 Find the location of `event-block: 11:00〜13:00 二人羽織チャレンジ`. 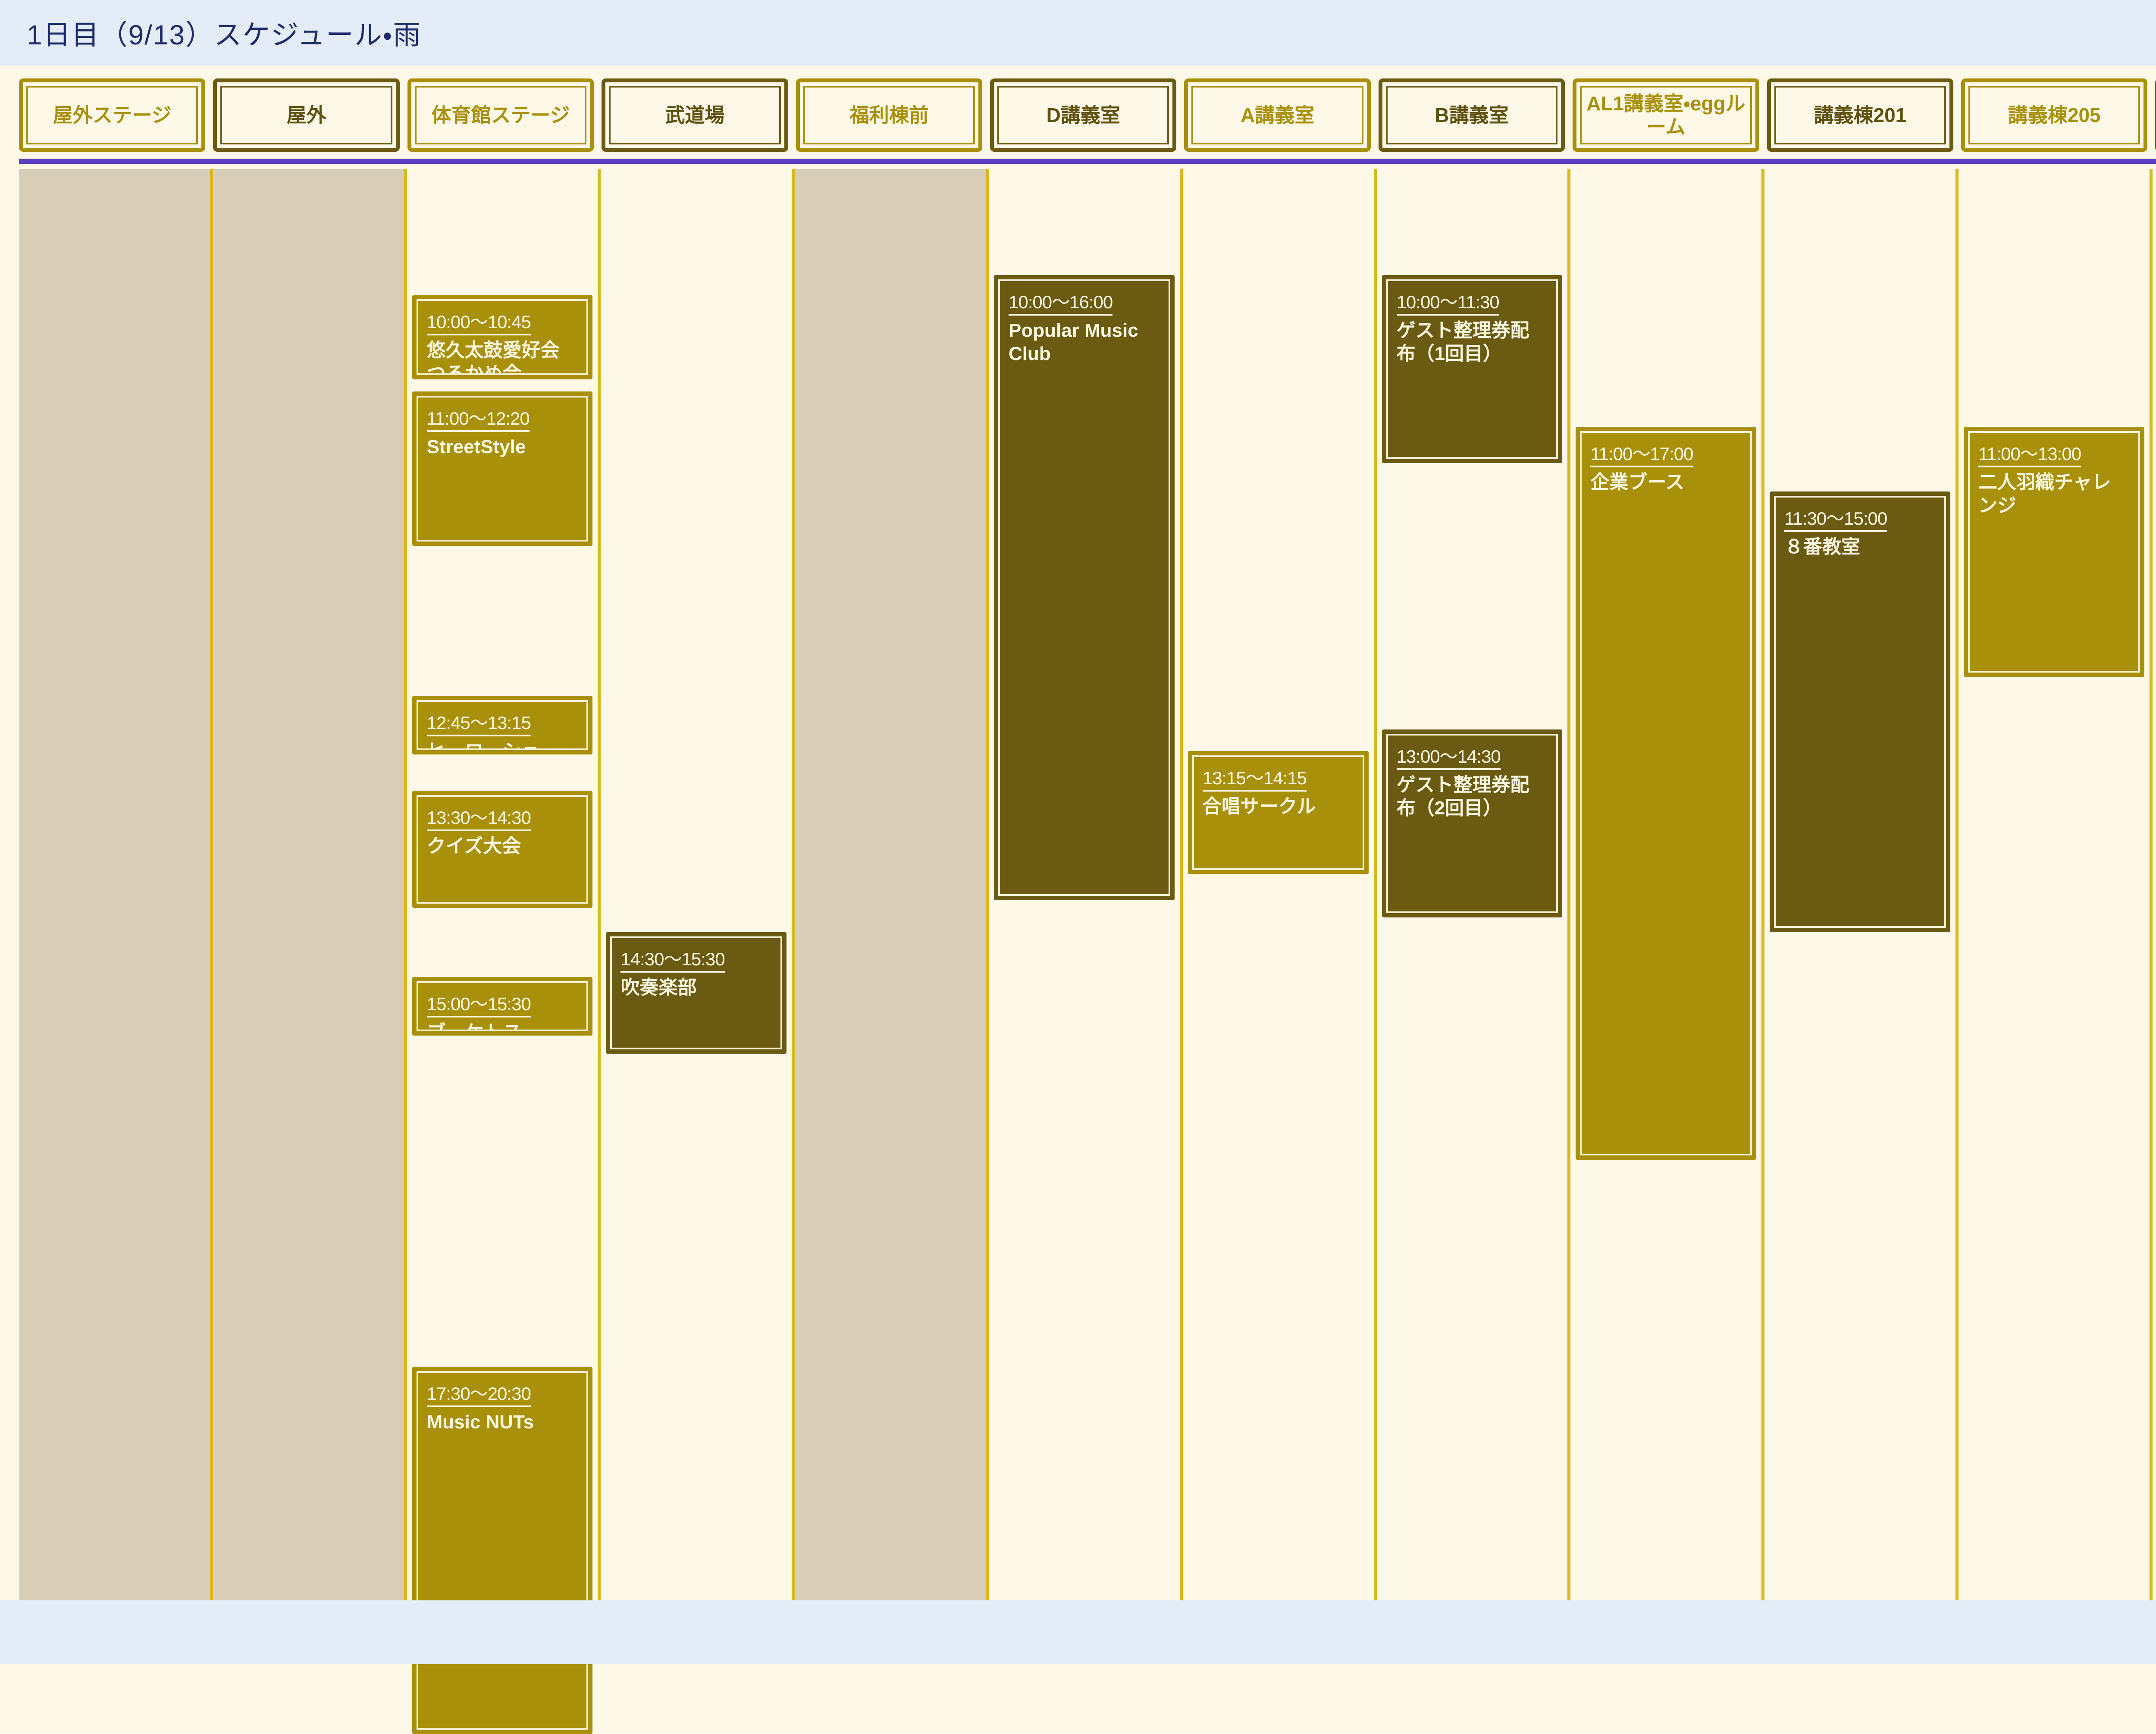

event-block: 11:00〜13:00 二人羽織チャレンジ is located at coordinates (2053, 552).